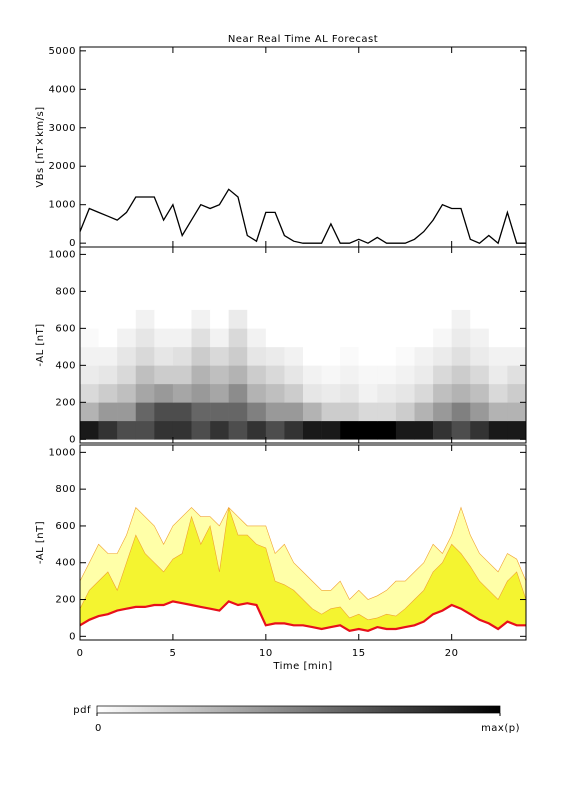 Image resolution: width=576 pixels, height=792 pixels. What do you see at coordinates (40, 146) in the screenshot?
I see `y-axis-label: VBs [nT×km/s]` at bounding box center [40, 146].